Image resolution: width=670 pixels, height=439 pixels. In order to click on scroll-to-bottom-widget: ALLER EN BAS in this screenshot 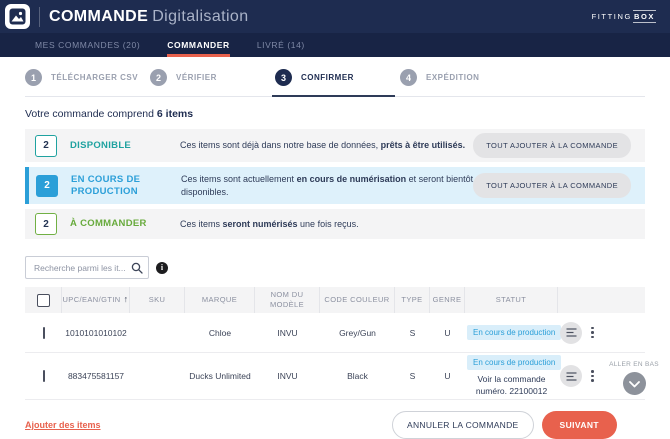, I will do `click(634, 378)`.